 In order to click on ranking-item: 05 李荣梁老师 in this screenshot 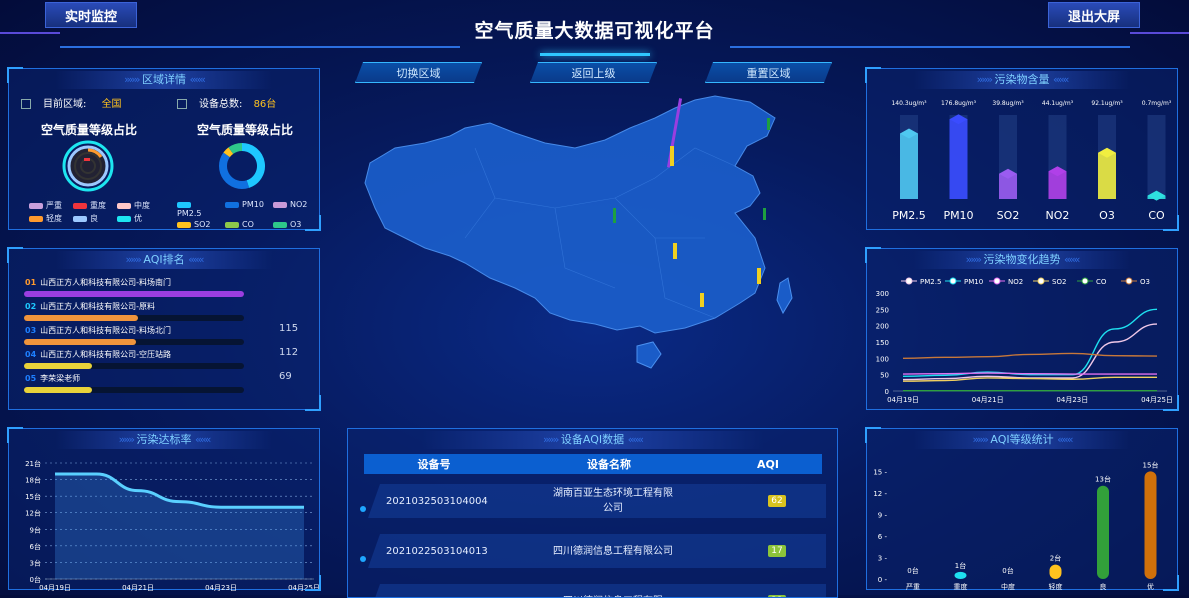, I will do `click(52, 378)`.